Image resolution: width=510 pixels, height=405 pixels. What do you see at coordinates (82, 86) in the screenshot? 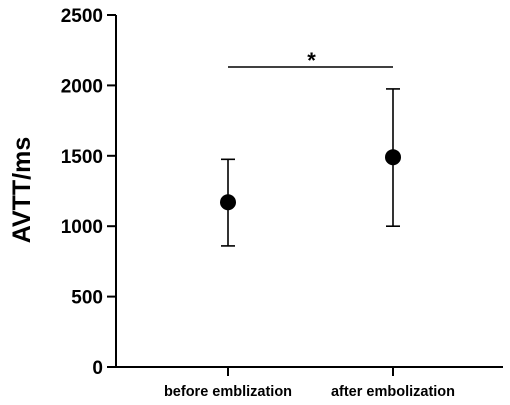
I see `y-tick-label-2000: 2000` at bounding box center [82, 86].